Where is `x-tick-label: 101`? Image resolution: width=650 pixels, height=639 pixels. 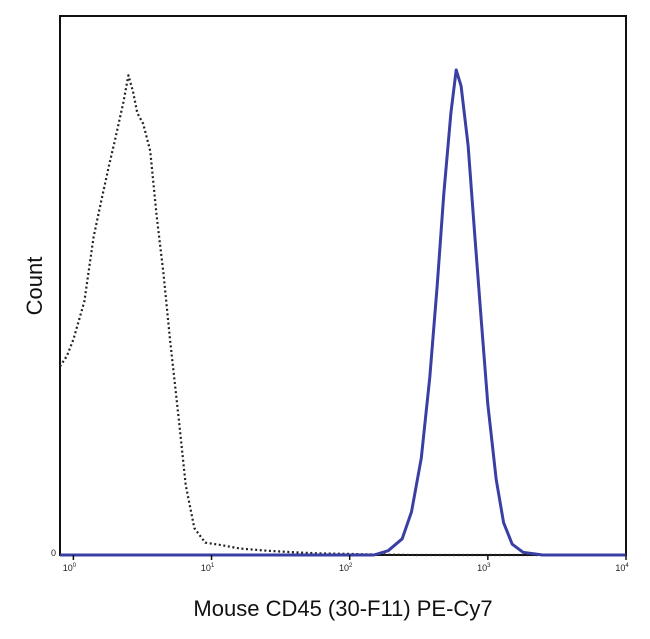 x-tick-label: 101 is located at coordinates (208, 568).